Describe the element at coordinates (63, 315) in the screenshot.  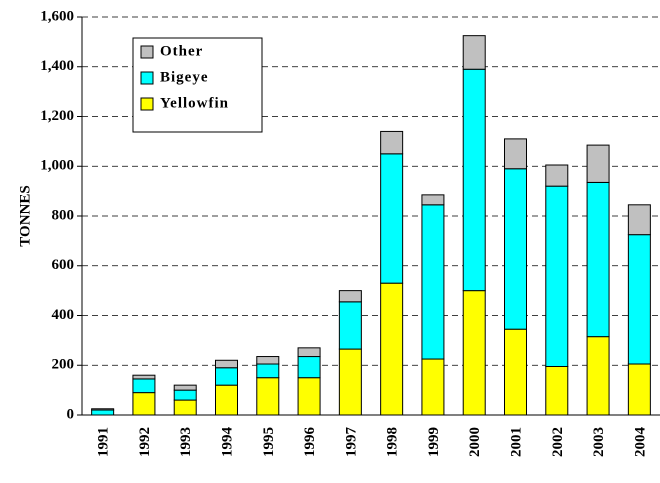
I see `y-tick-label: 400` at that location.